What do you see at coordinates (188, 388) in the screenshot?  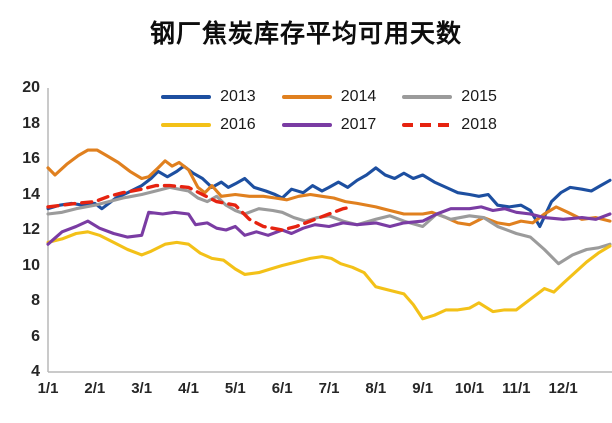 I see `x-tick-label-4-1: 4/1` at bounding box center [188, 388].